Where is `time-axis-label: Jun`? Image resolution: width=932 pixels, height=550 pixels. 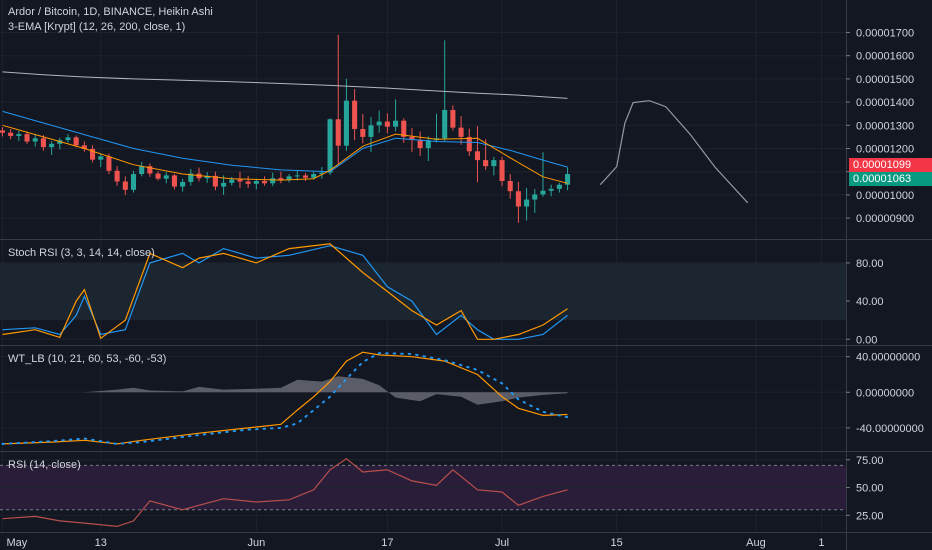 time-axis-label: Jun is located at coordinates (256, 543).